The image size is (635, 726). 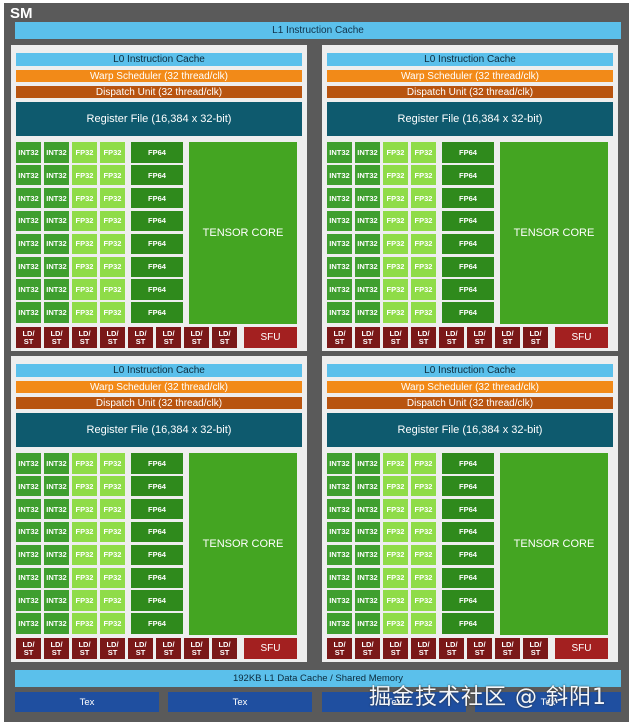 What do you see at coordinates (270, 648) in the screenshot?
I see `sfu-unit: SFU` at bounding box center [270, 648].